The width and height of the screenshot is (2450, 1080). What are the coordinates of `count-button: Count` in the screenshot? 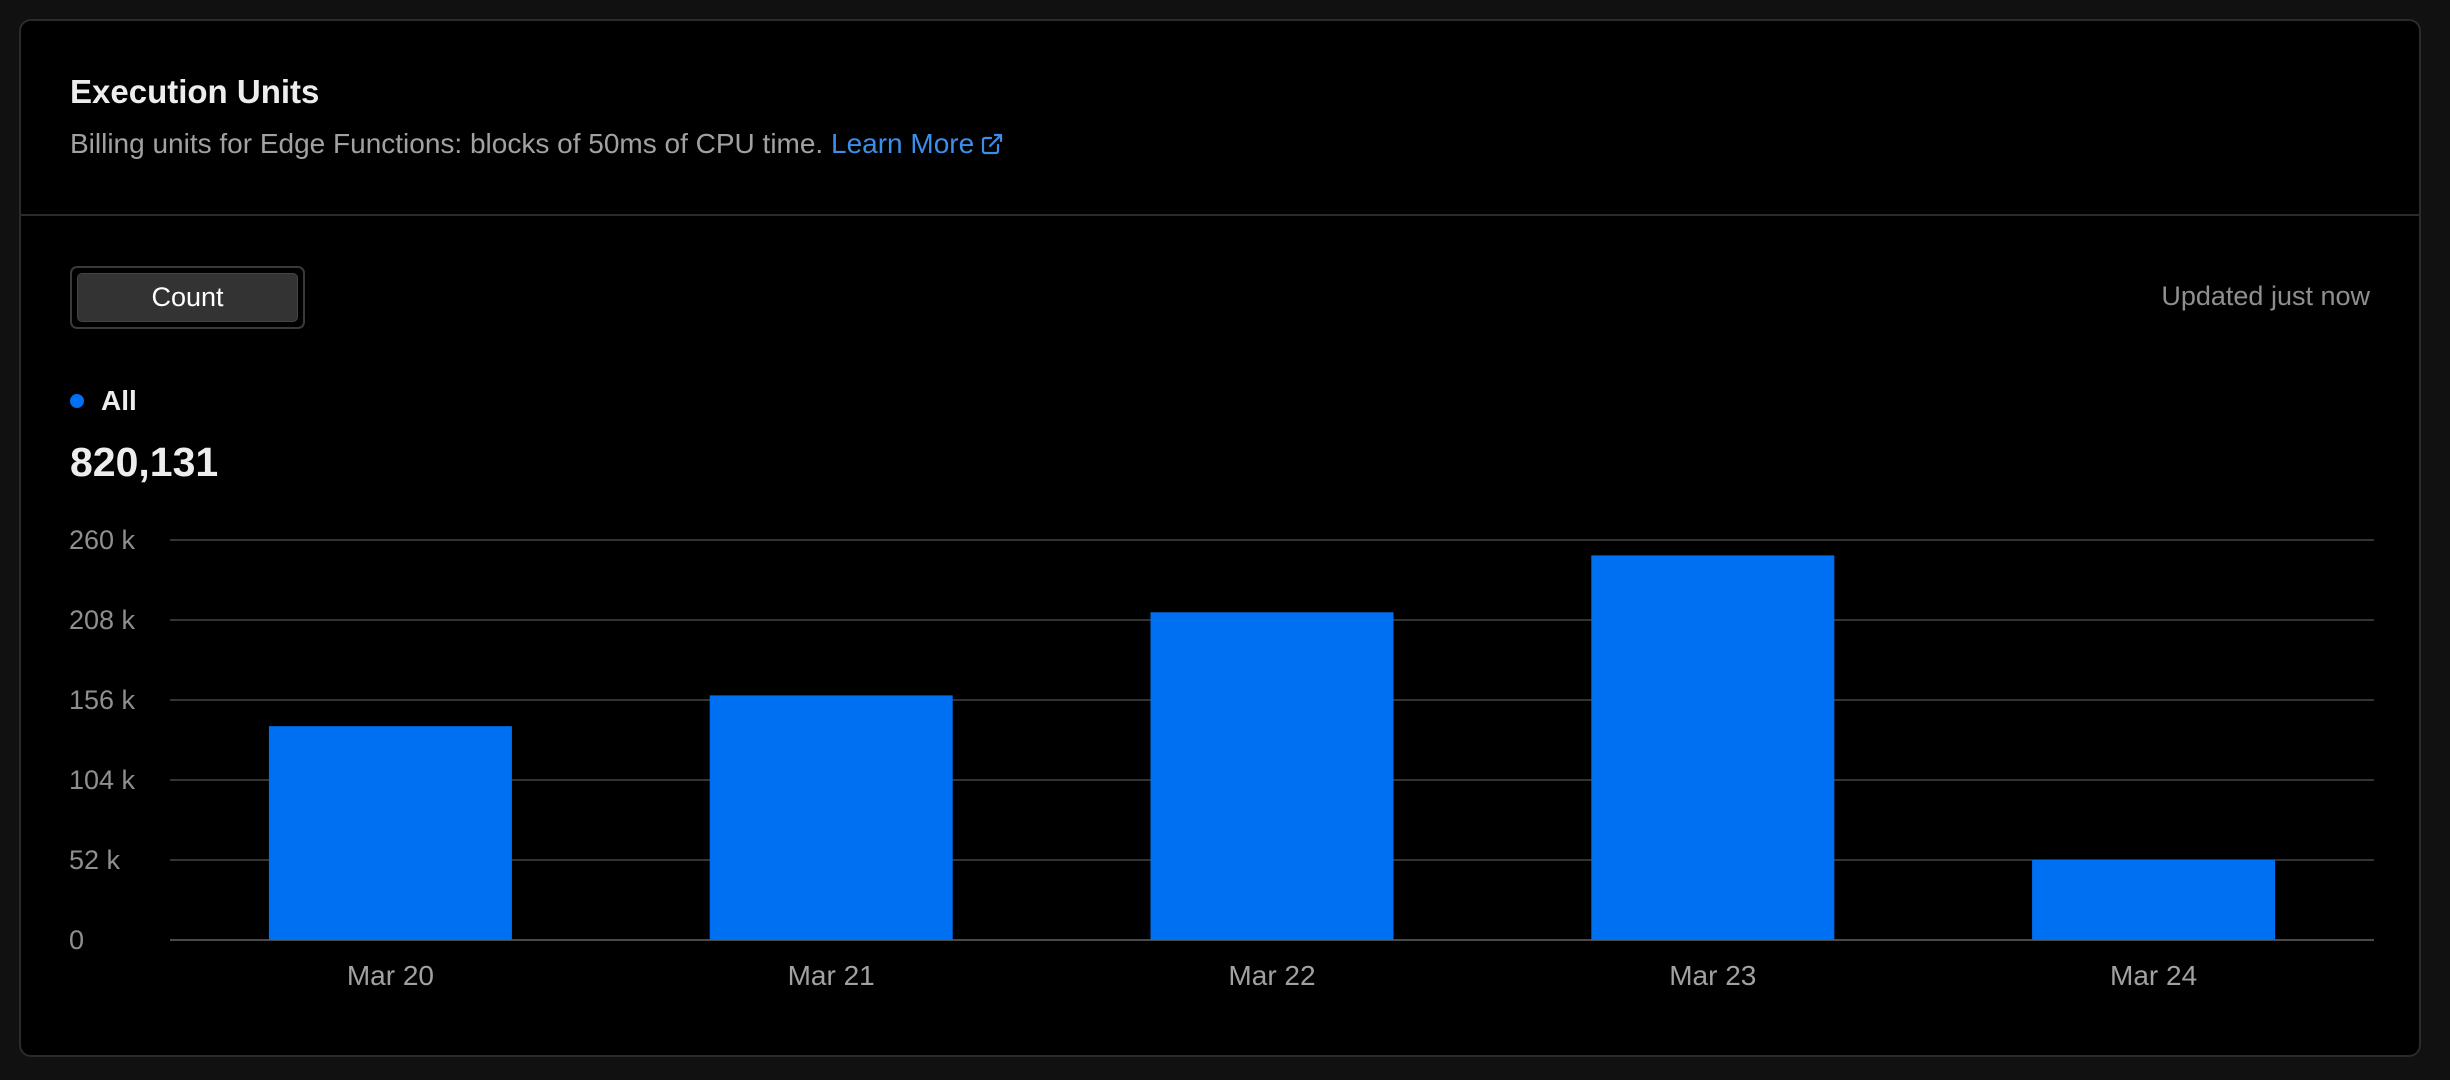 It's located at (187, 297).